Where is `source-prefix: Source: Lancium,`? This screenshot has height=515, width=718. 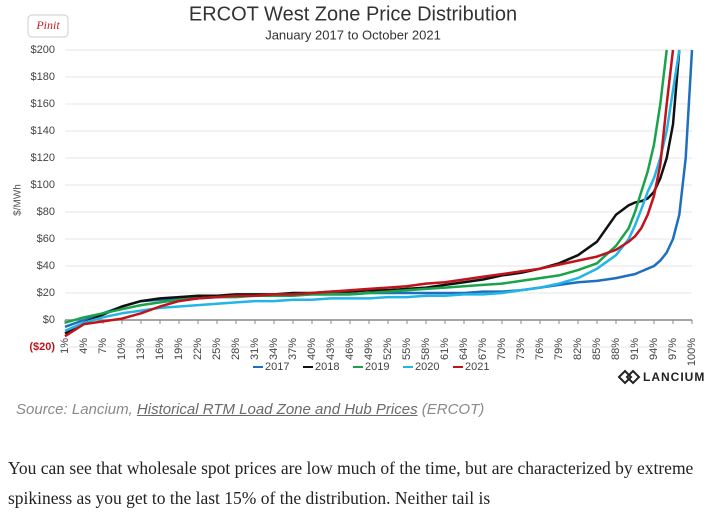 source-prefix: Source: Lancium, is located at coordinates (76, 409).